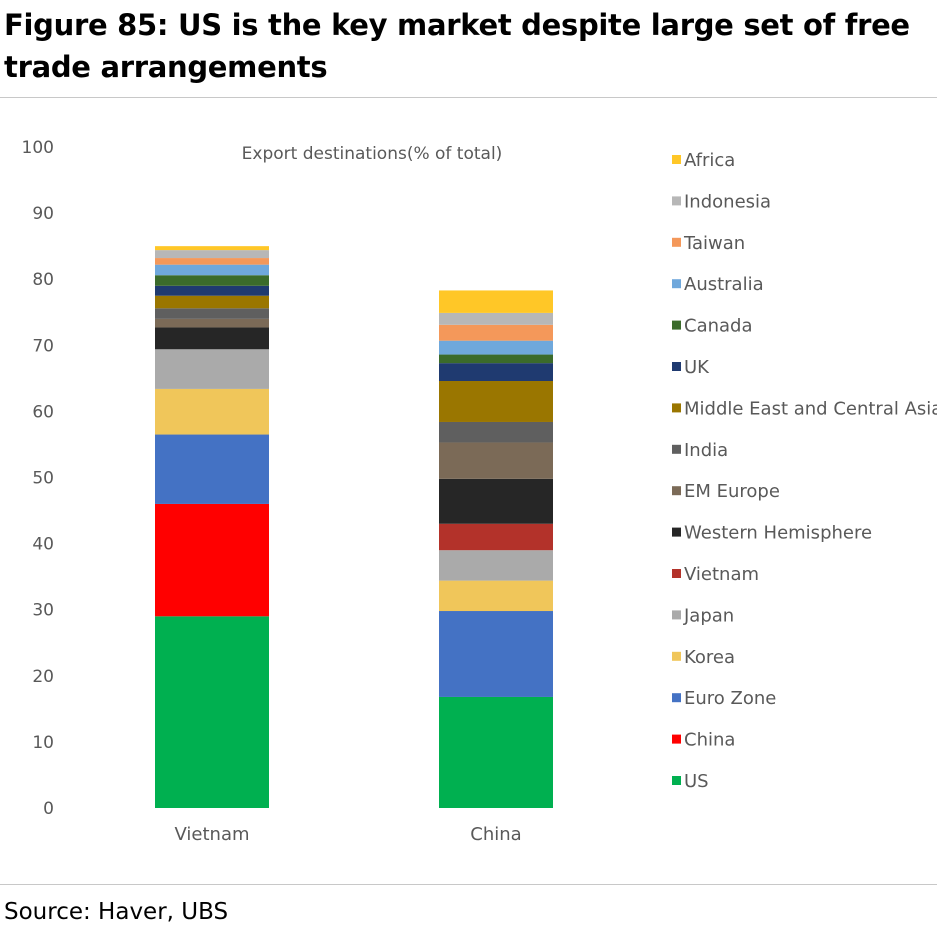  What do you see at coordinates (468, 884) in the screenshot?
I see `bottom-divider` at bounding box center [468, 884].